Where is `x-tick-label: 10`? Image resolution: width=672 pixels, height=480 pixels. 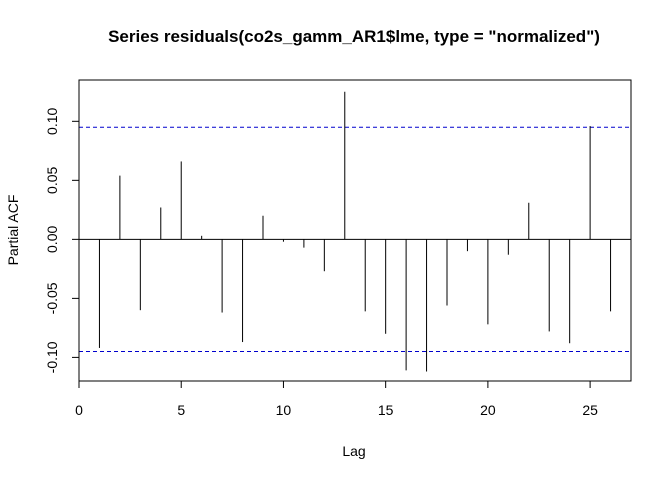
x-tick-label: 10 is located at coordinates (284, 410).